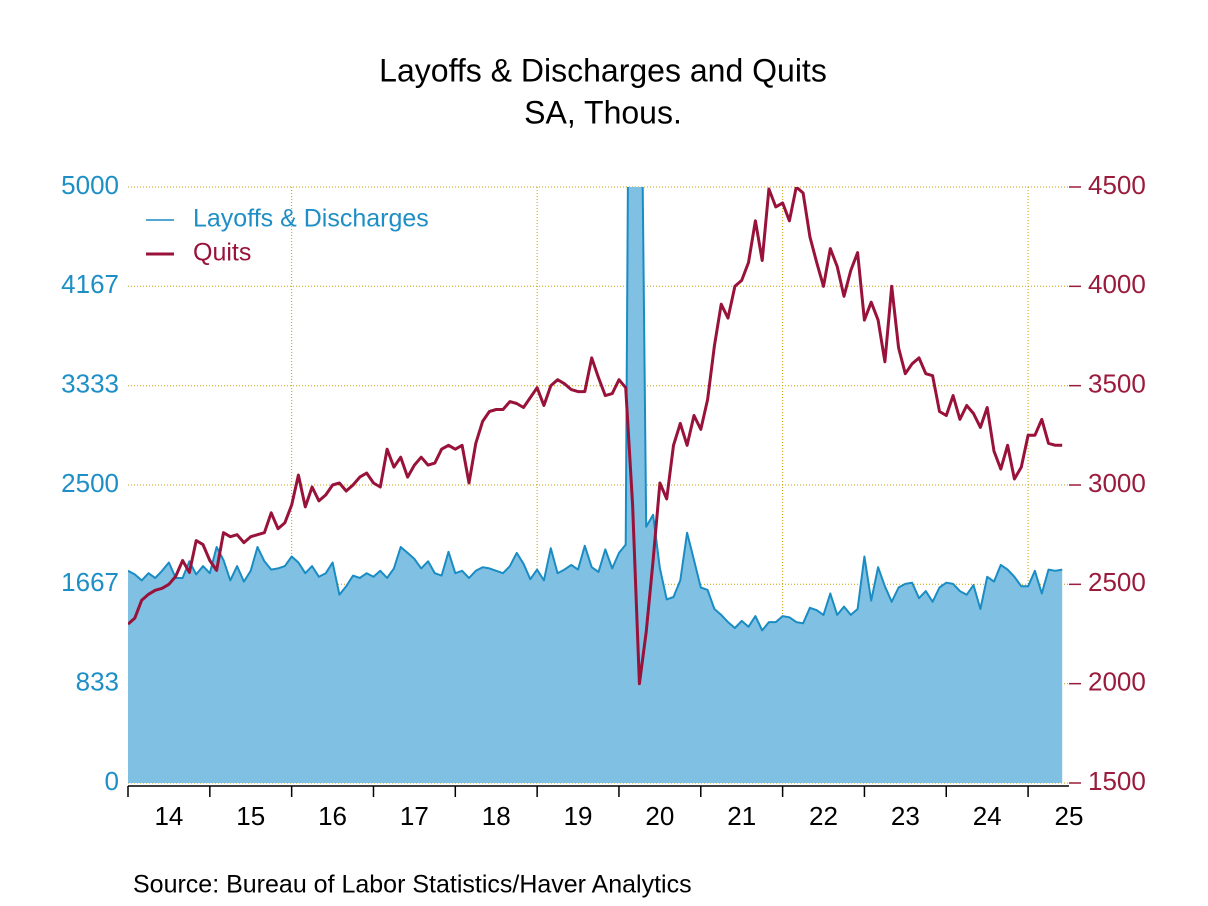 The height and width of the screenshot is (906, 1208). I want to click on y2-tick-label: 3500, so click(1117, 384).